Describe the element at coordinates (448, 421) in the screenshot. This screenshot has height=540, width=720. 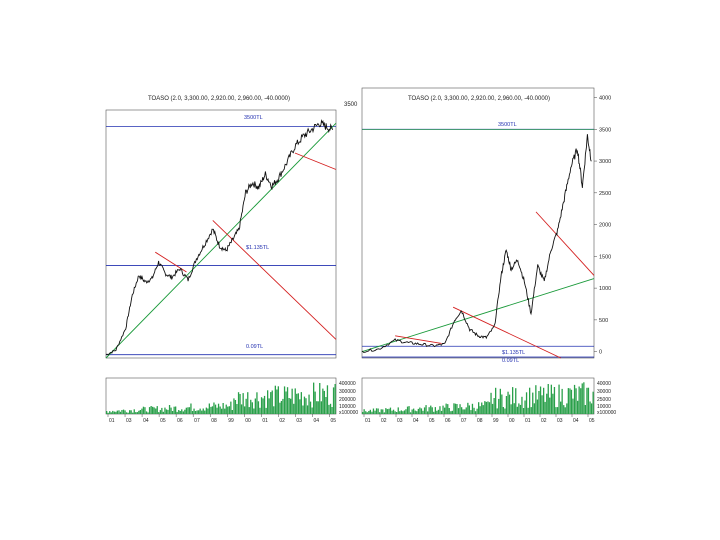
I see `x-tick-label: 06` at that location.